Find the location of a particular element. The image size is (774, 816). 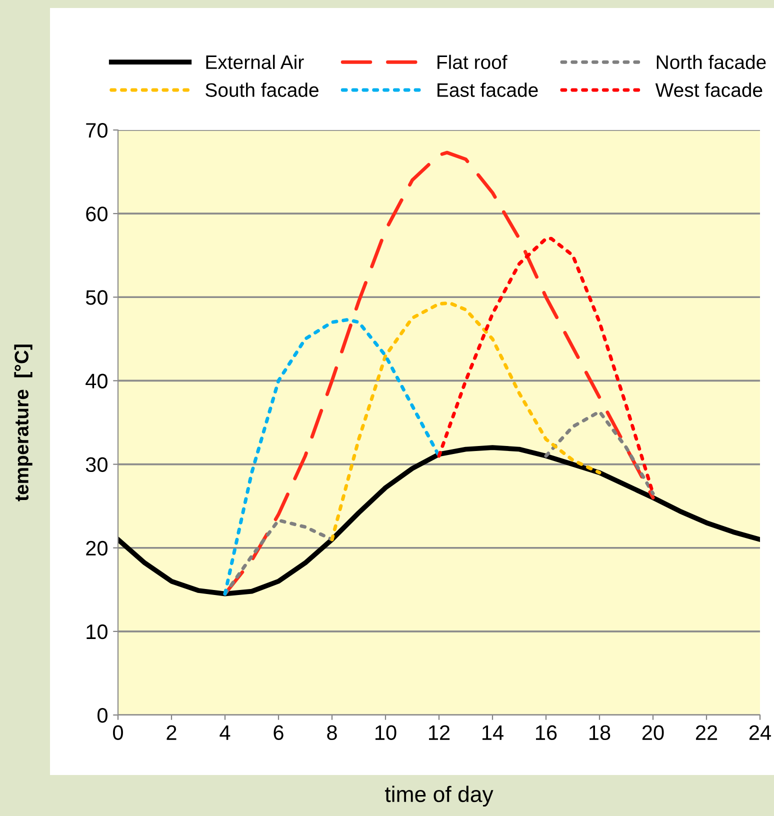

y-tick-label: 0 is located at coordinates (103, 715).